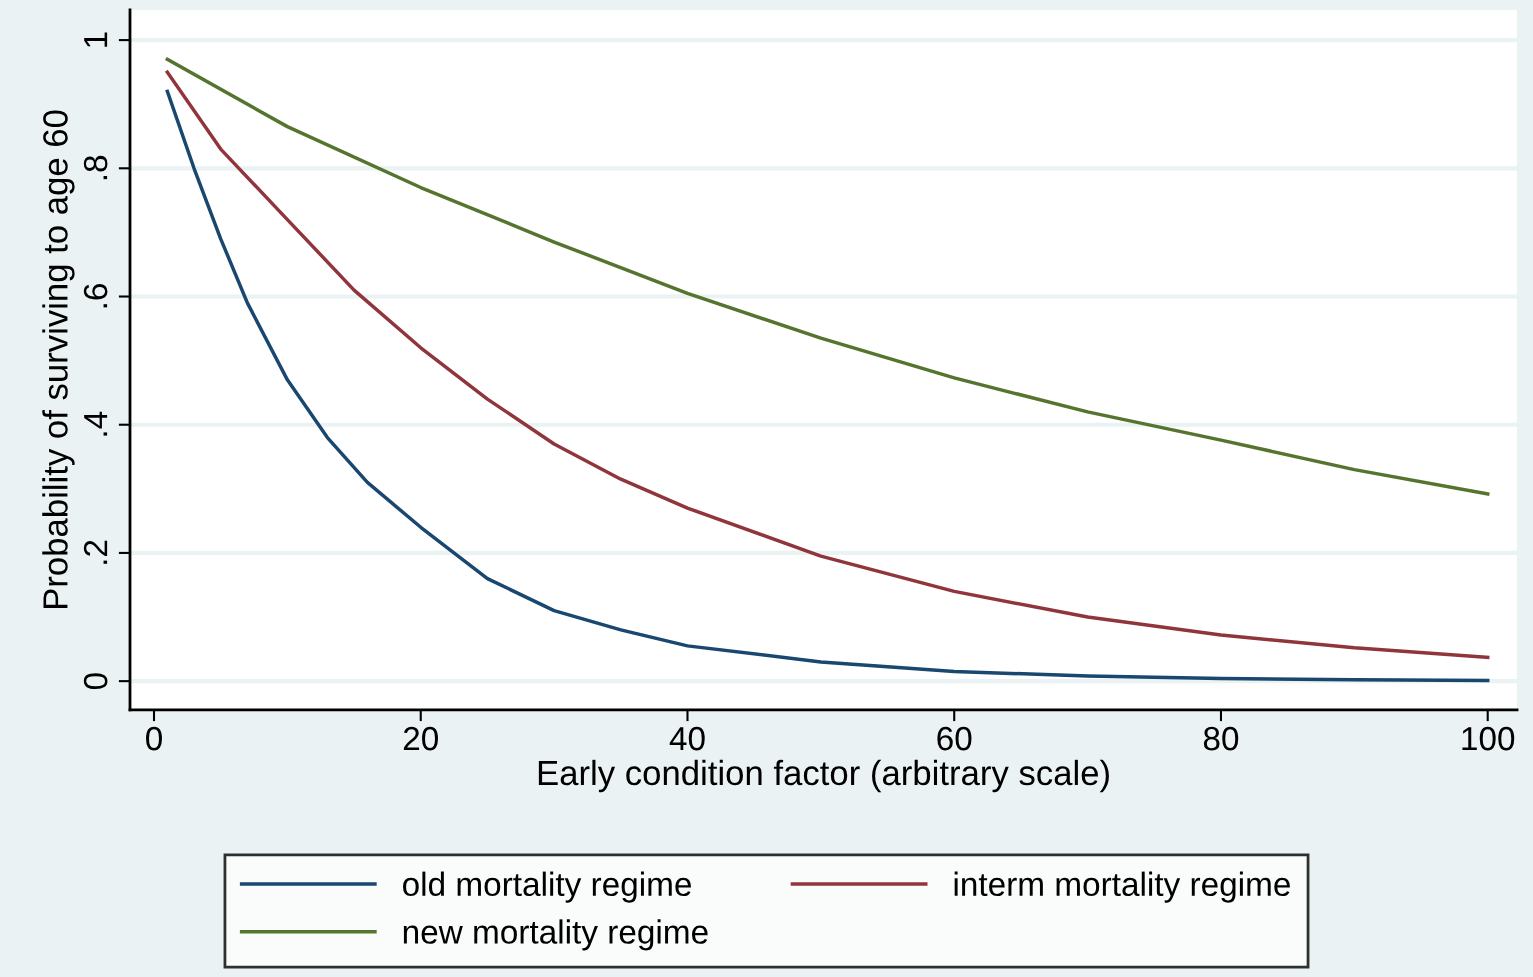  I want to click on x-tick-label: 80, so click(1221, 738).